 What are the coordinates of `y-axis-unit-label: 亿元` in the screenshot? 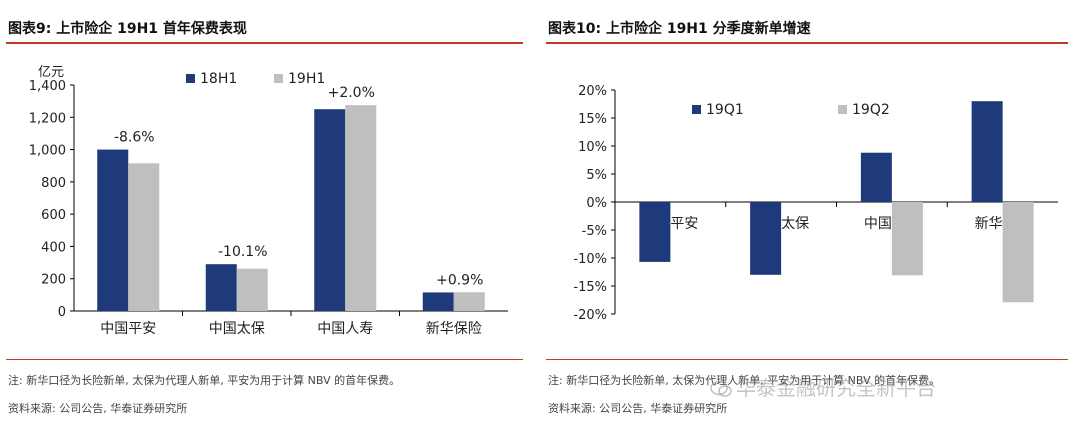 It's located at (51, 72).